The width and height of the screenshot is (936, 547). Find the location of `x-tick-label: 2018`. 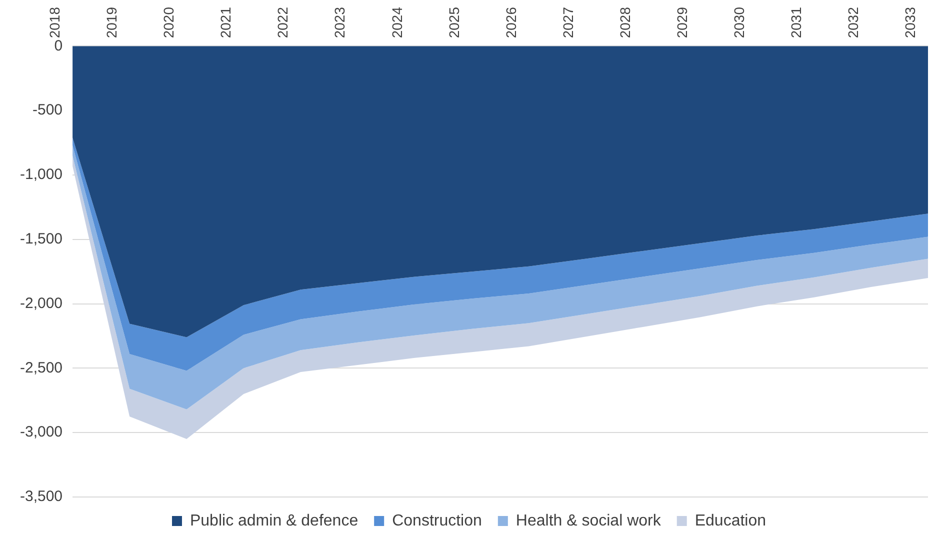

x-tick-label: 2018 is located at coordinates (54, 22).